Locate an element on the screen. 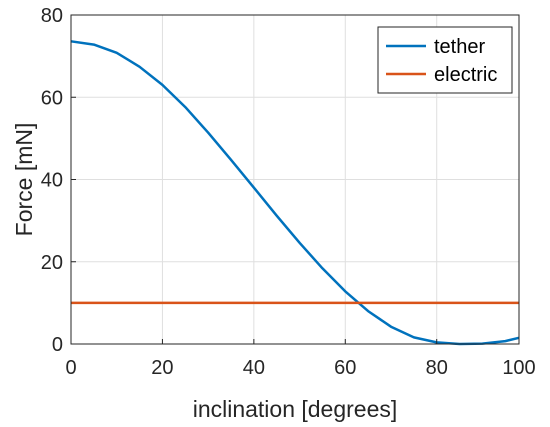 The width and height of the screenshot is (550, 427). legend-box is located at coordinates (445, 60).